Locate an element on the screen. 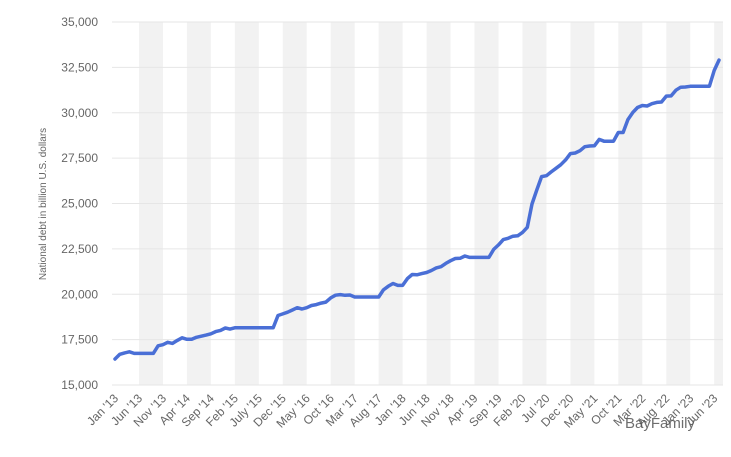 This screenshot has height=457, width=731. y-tick-label: 30,000 is located at coordinates (79, 113).